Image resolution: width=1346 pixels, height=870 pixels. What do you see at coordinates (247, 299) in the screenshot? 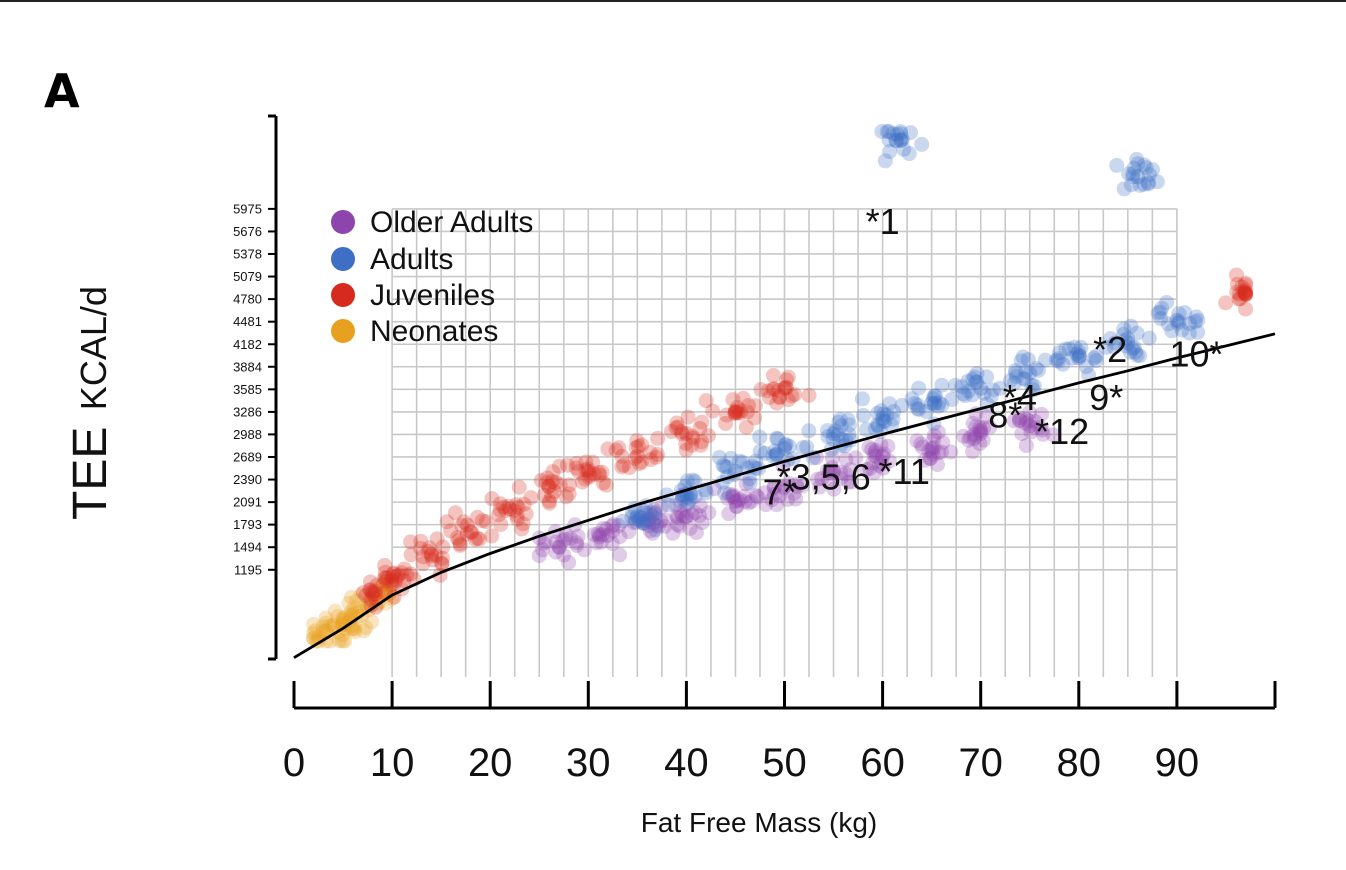
I see `y-tick-label: 4780` at bounding box center [247, 299].